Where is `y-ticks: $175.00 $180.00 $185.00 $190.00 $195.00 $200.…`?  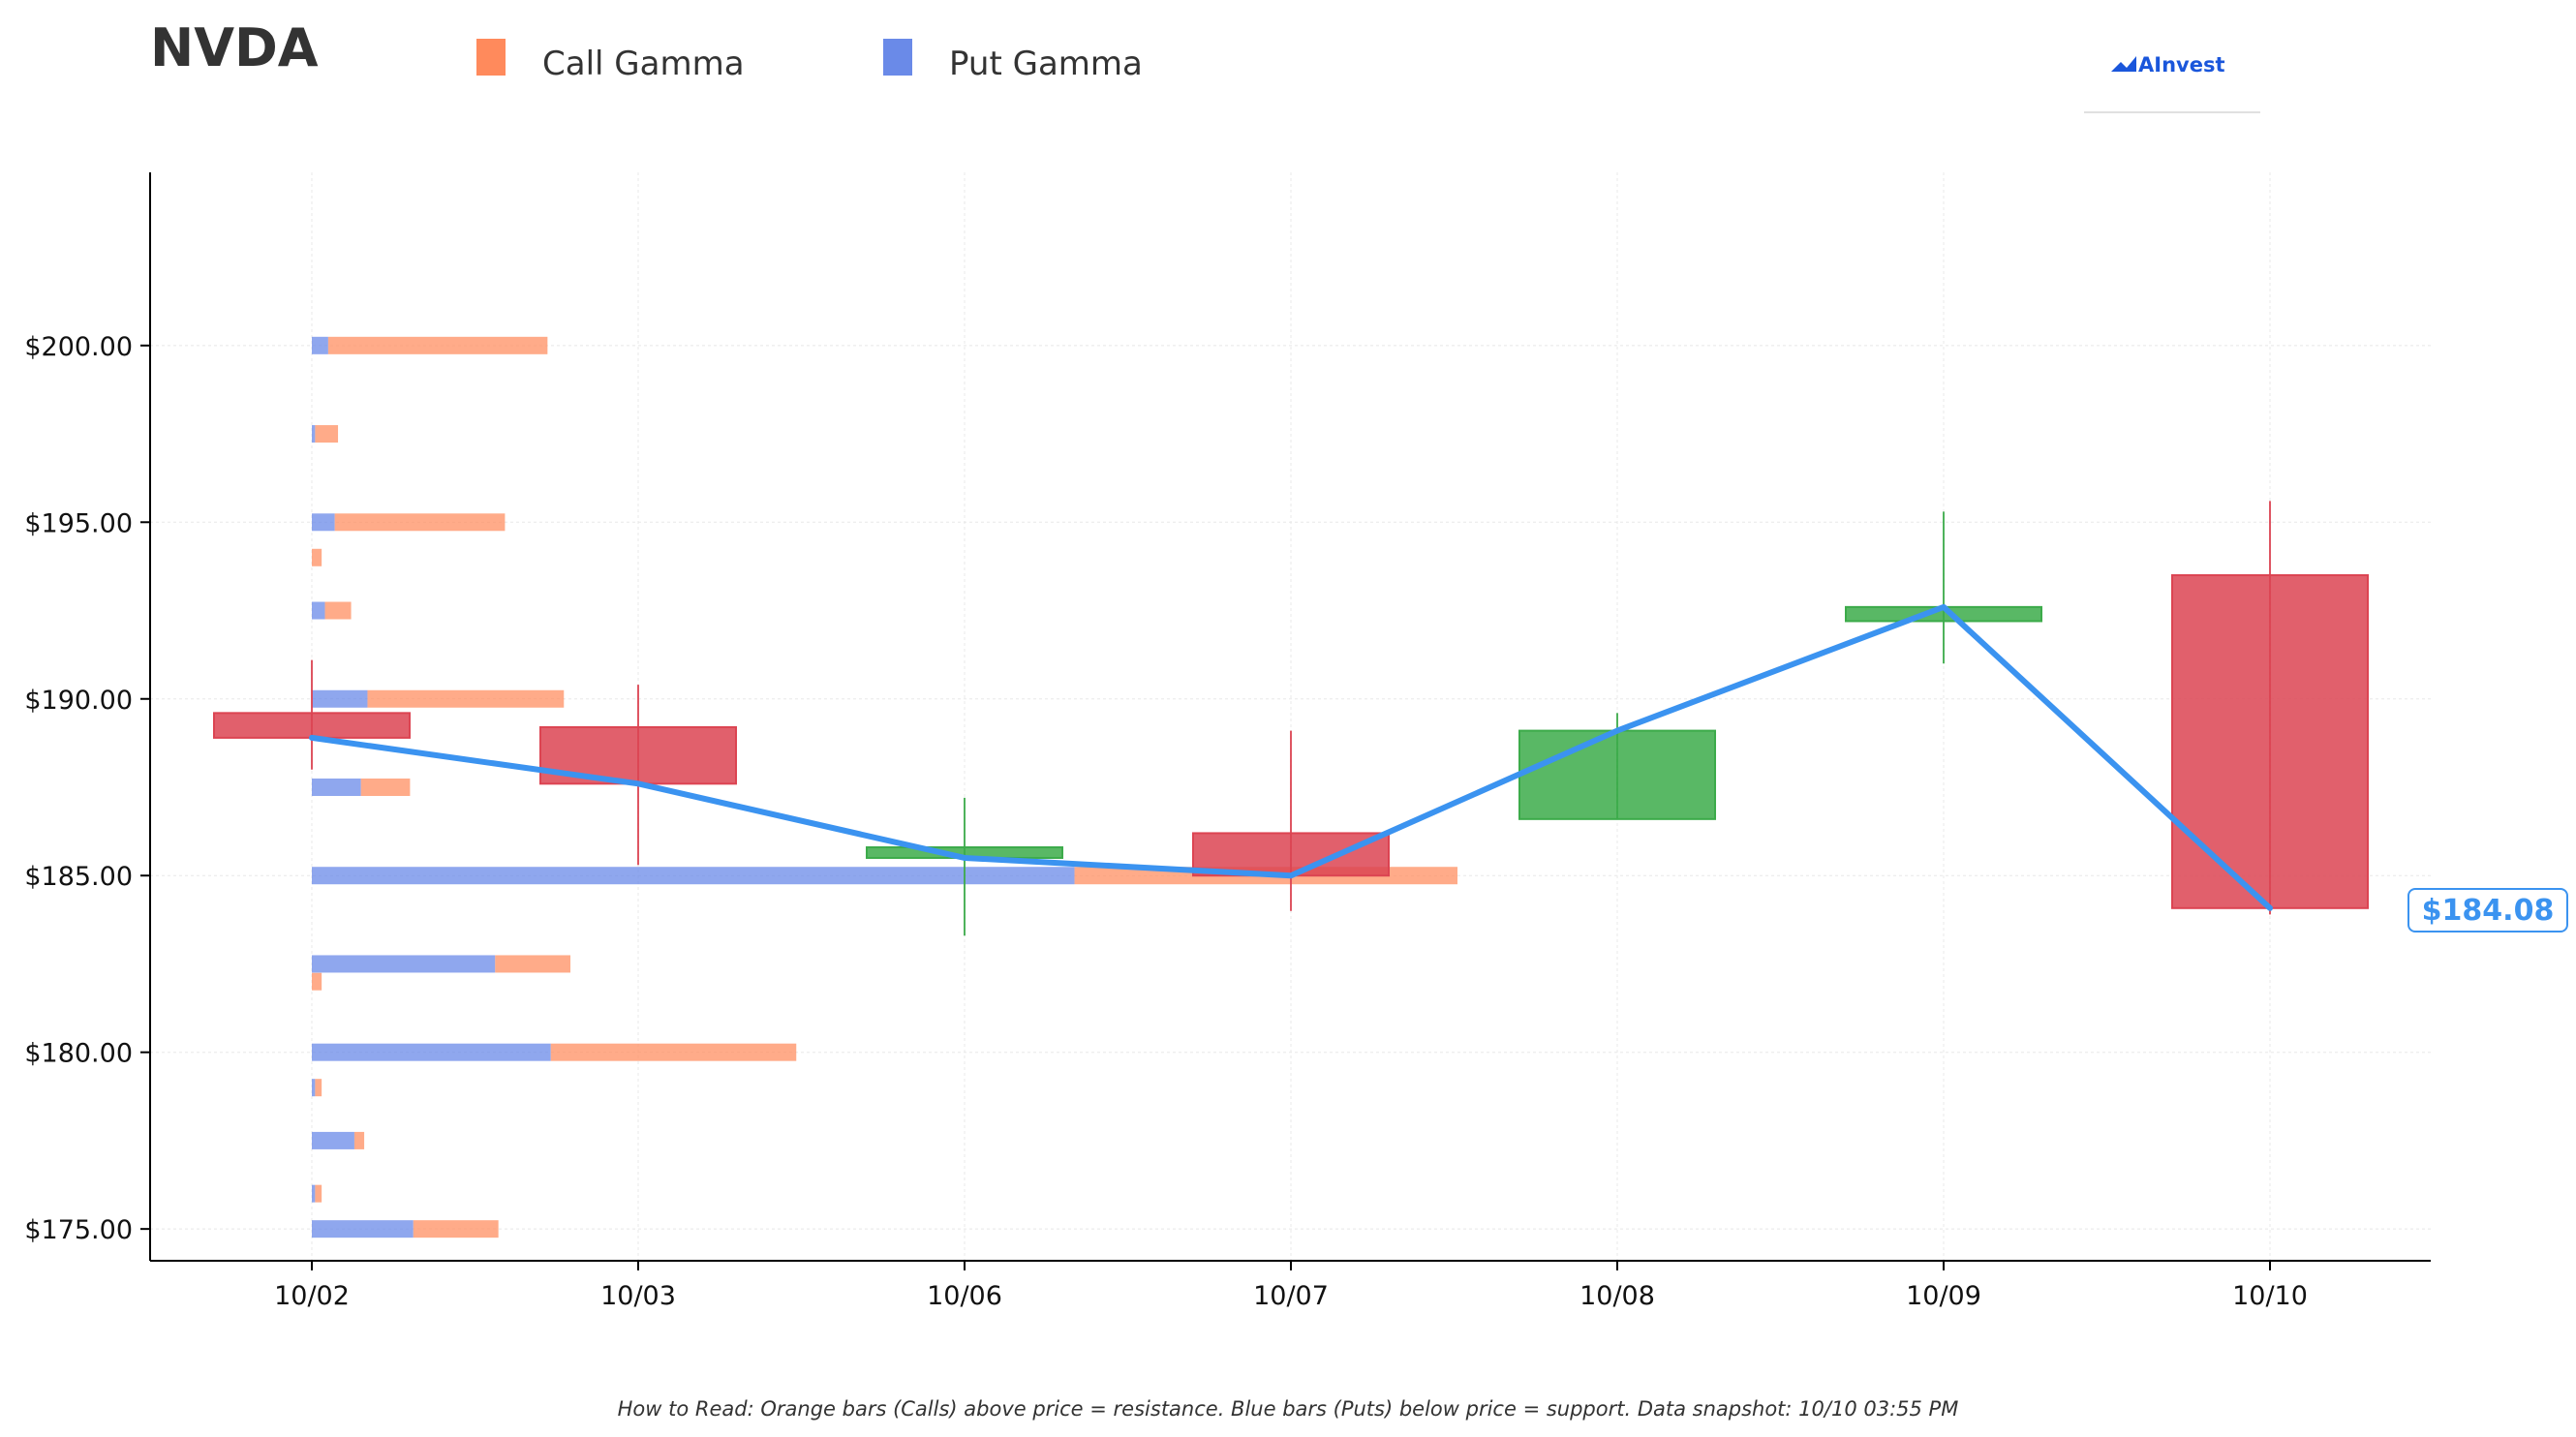
y-ticks: $175.00 $180.00 $185.00 $190.00 $195.00 $200.… is located at coordinates (87, 789).